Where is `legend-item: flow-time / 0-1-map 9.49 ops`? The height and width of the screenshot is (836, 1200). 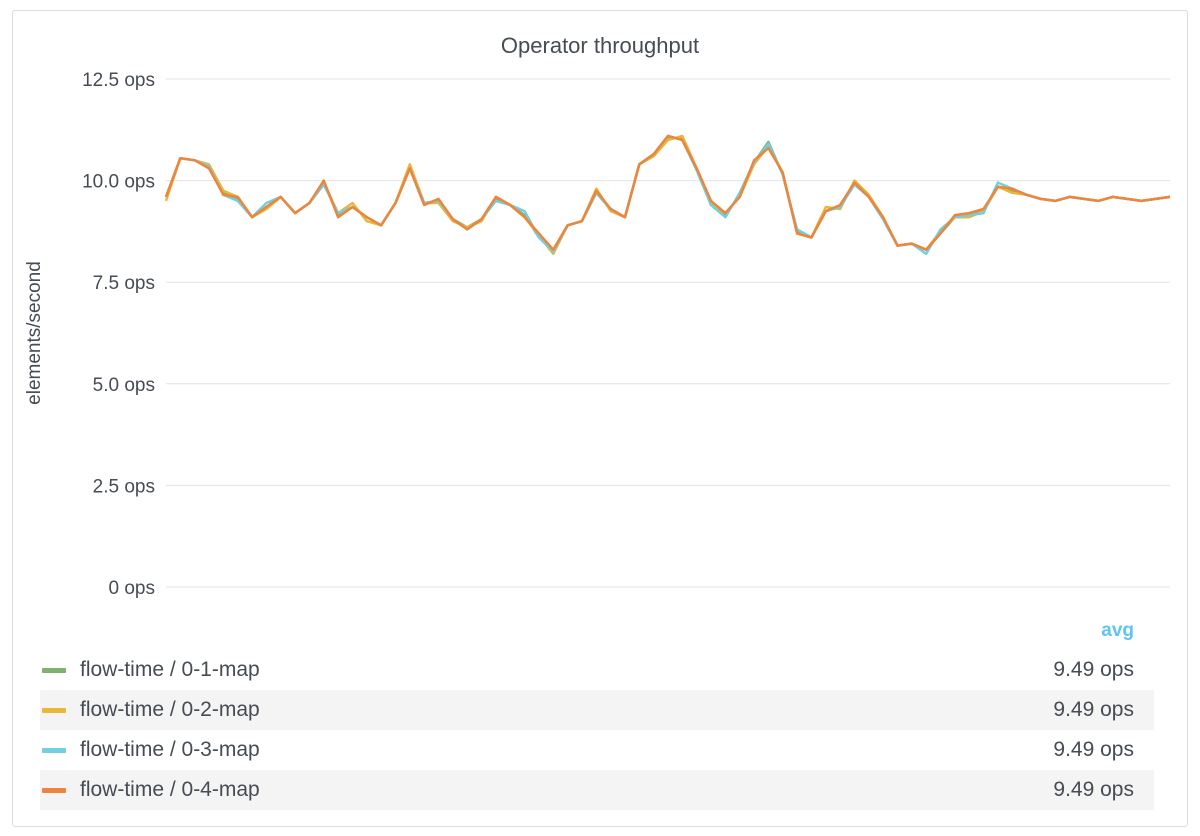
legend-item: flow-time / 0-1-map 9.49 ops is located at coordinates (597, 670).